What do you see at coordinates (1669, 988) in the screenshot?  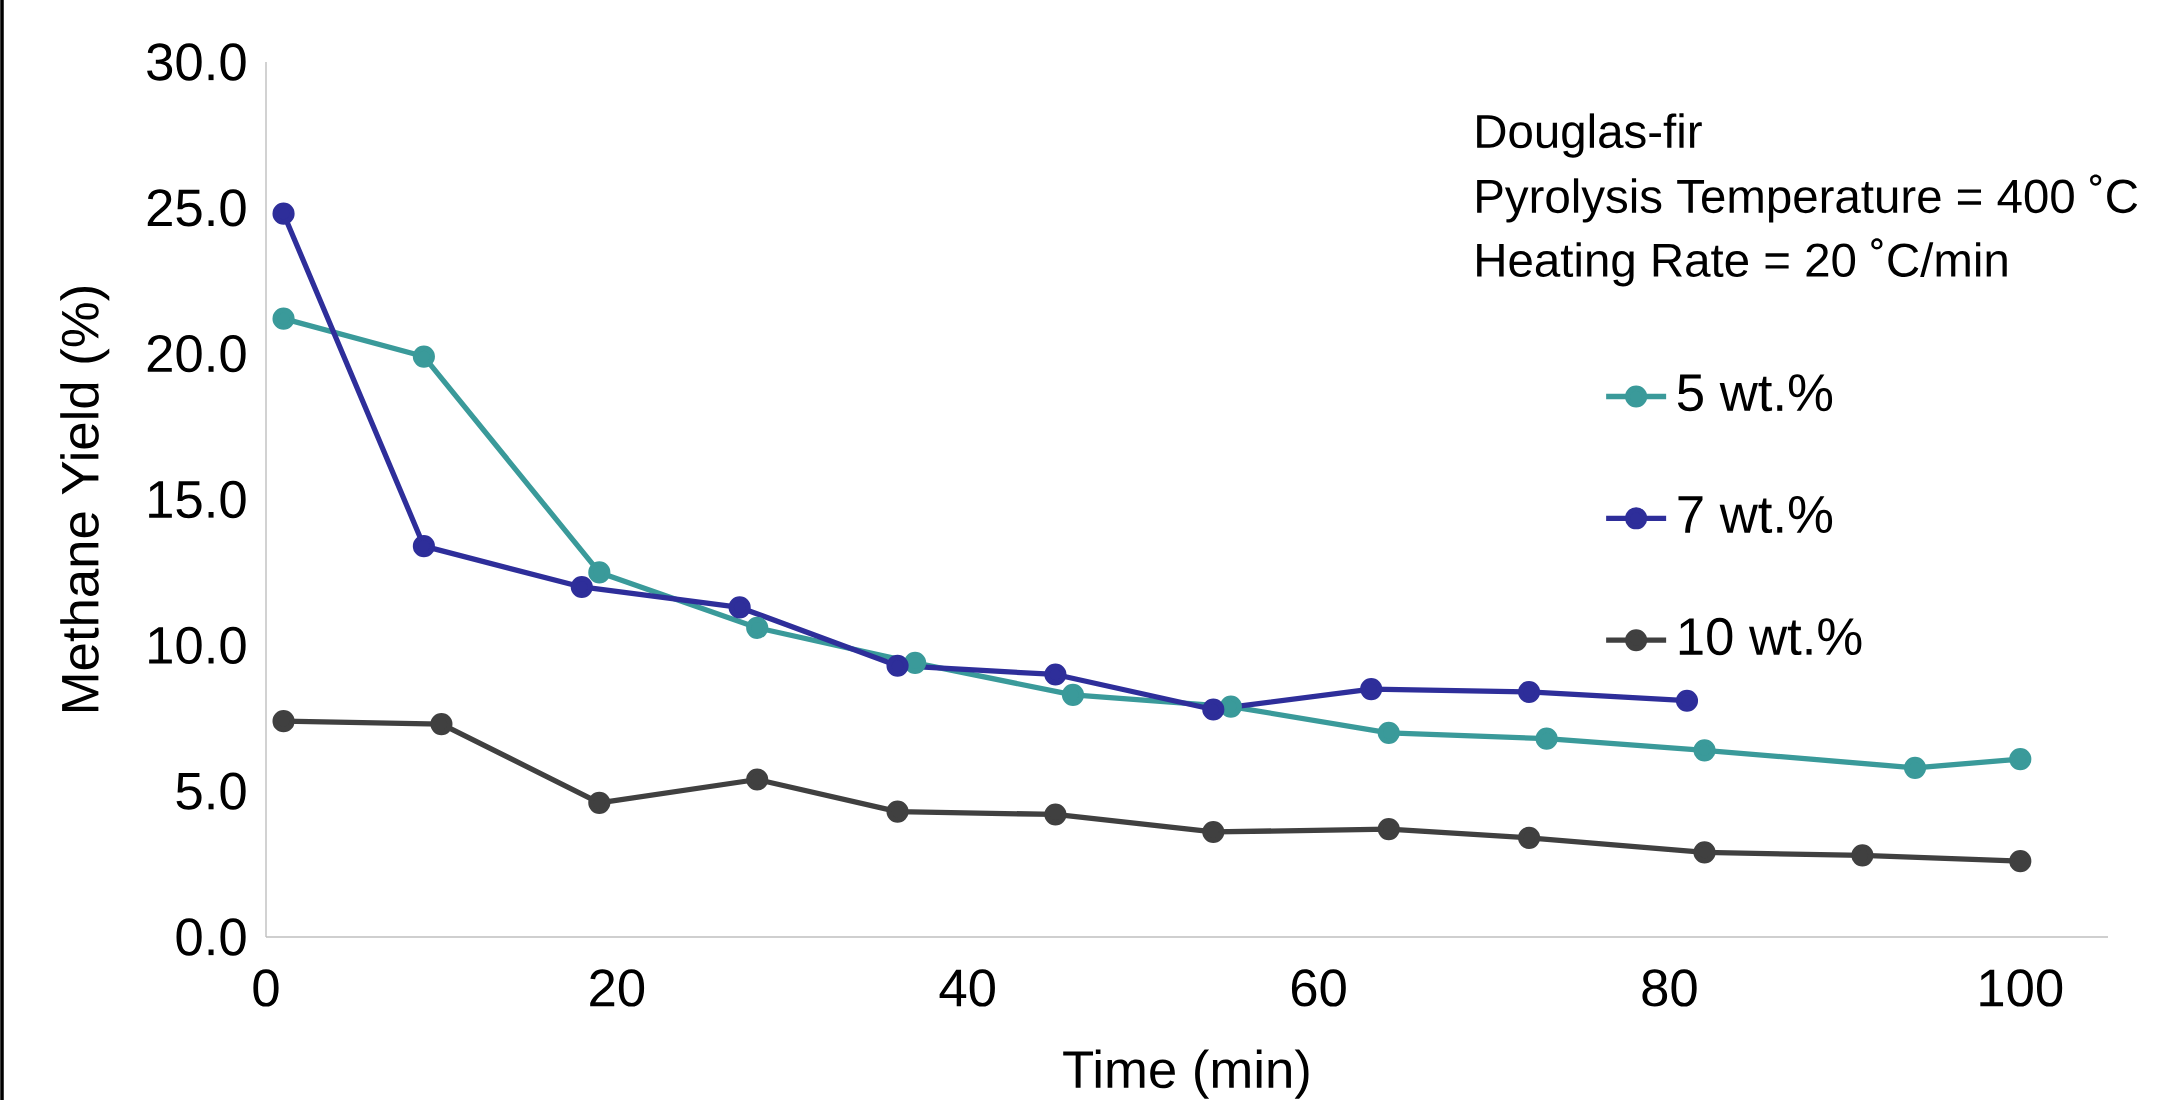 I see `x-tick-label: 80` at bounding box center [1669, 988].